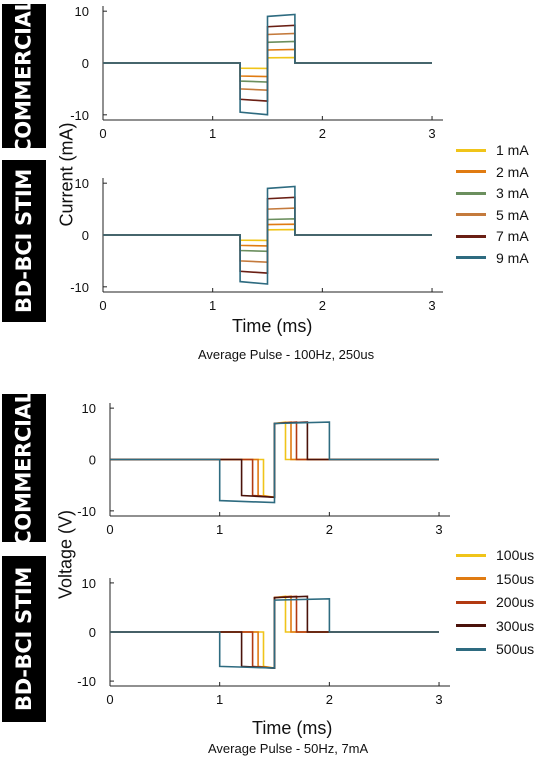 This screenshot has height=762, width=546. Describe the element at coordinates (492, 193) in the screenshot. I see `legend-item: 3 mA` at that location.